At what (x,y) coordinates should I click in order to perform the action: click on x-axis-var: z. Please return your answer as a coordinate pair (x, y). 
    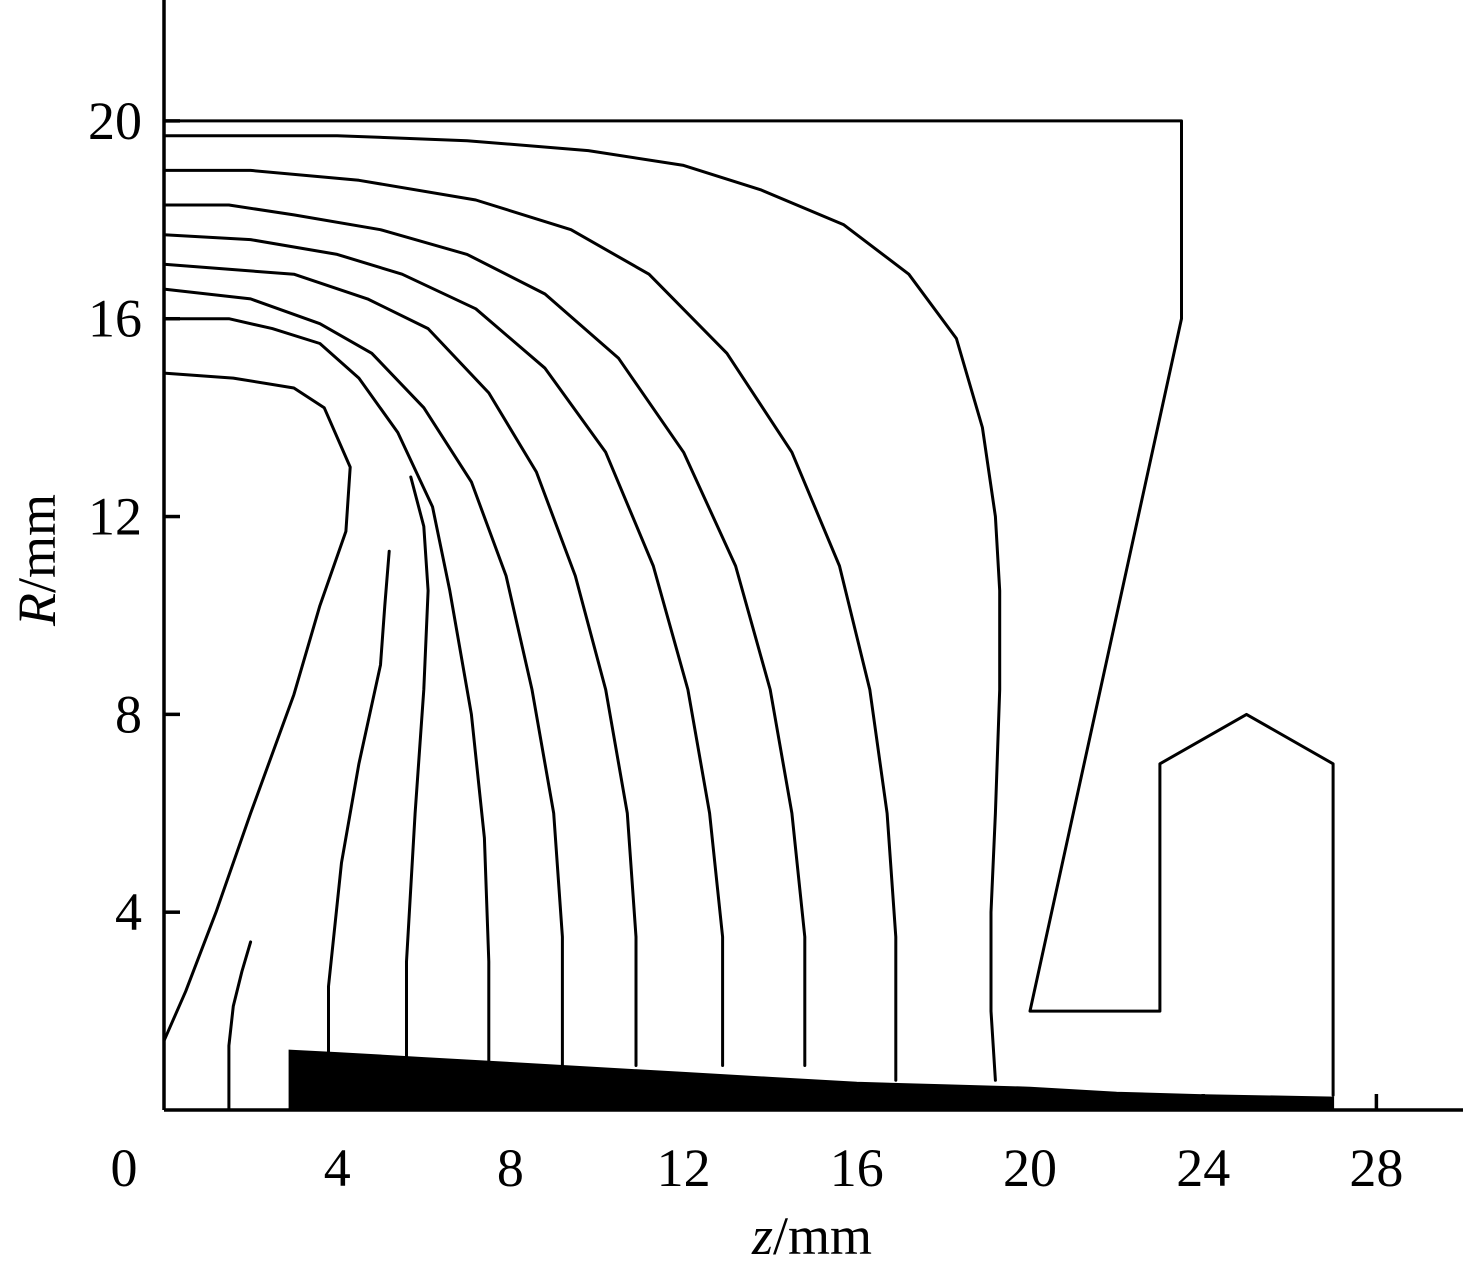
    Looking at the image, I should click on (762, 1236).